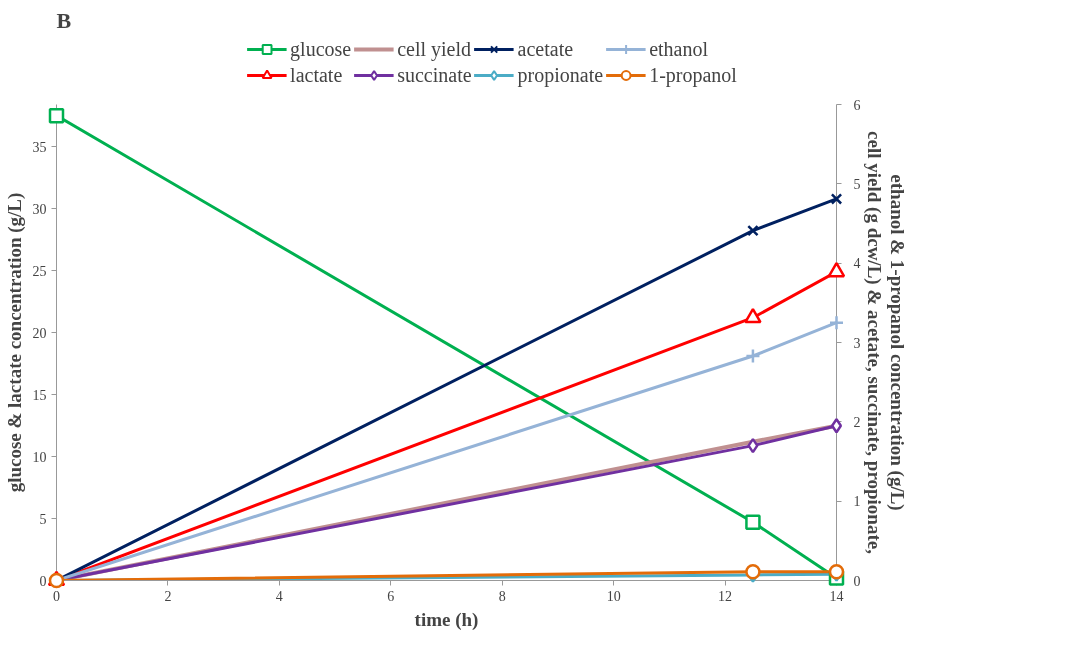  Describe the element at coordinates (434, 75) in the screenshot. I see `legend-label: succinate` at that location.